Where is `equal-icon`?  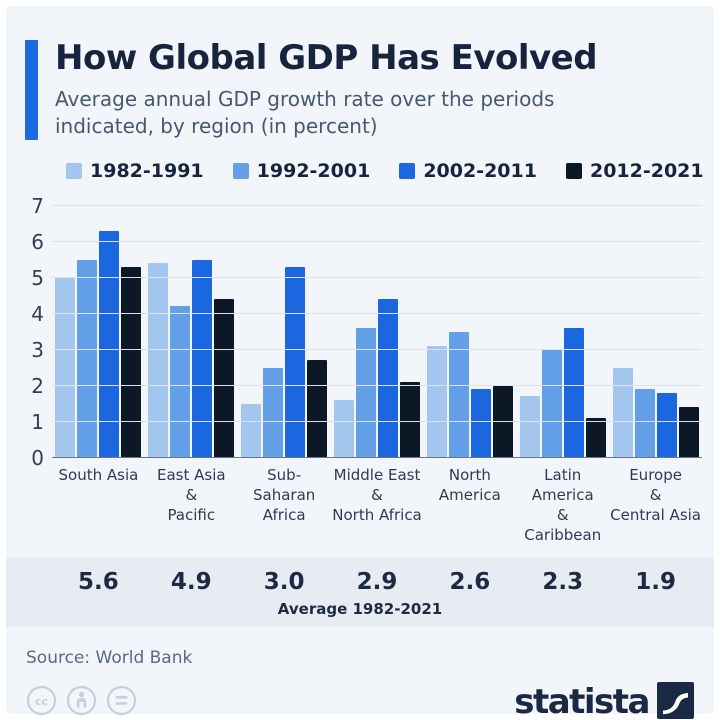 equal-icon is located at coordinates (121, 702).